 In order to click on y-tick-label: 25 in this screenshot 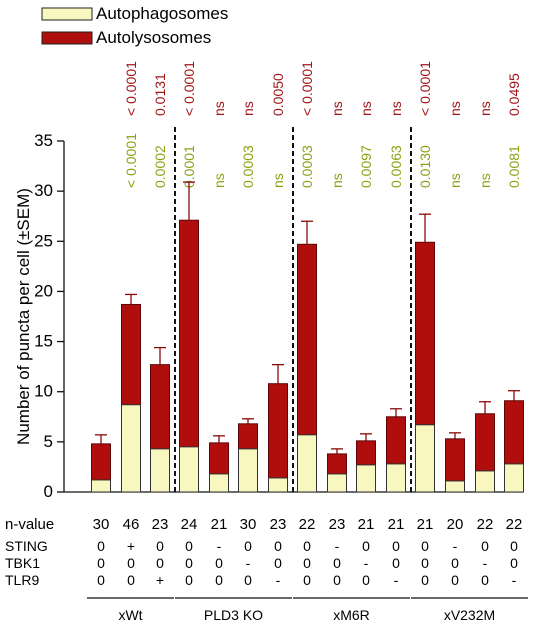, I will do `click(43, 240)`.